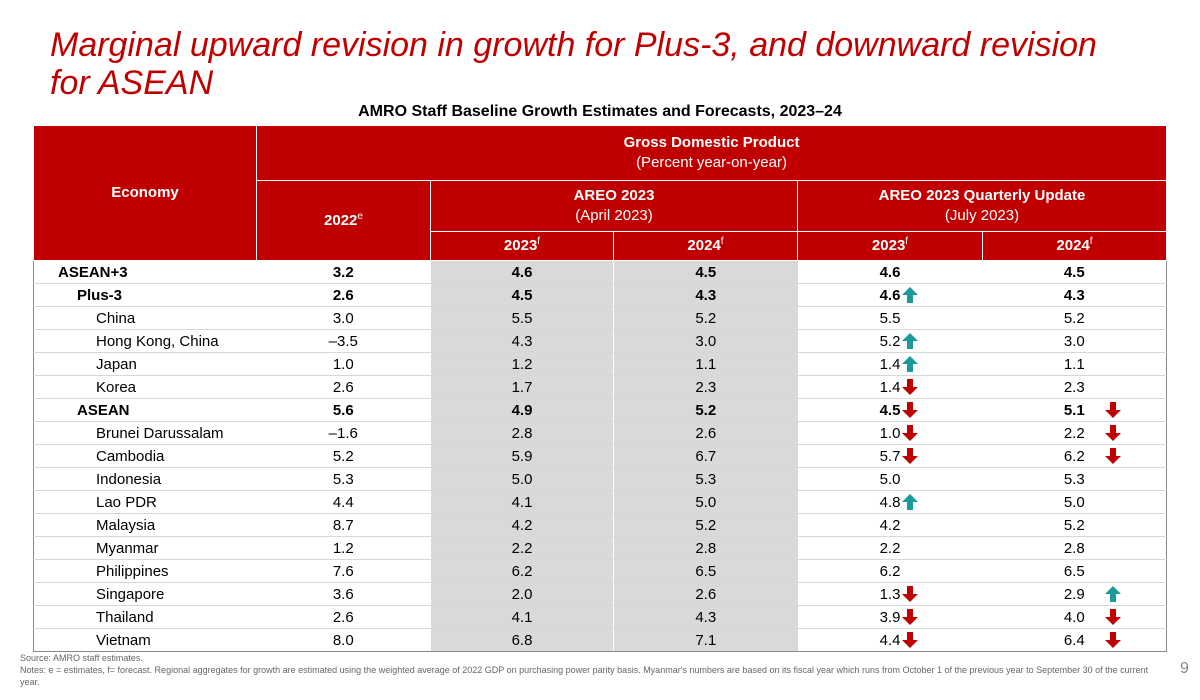  I want to click on cell-value: 4.4, so click(890, 640).